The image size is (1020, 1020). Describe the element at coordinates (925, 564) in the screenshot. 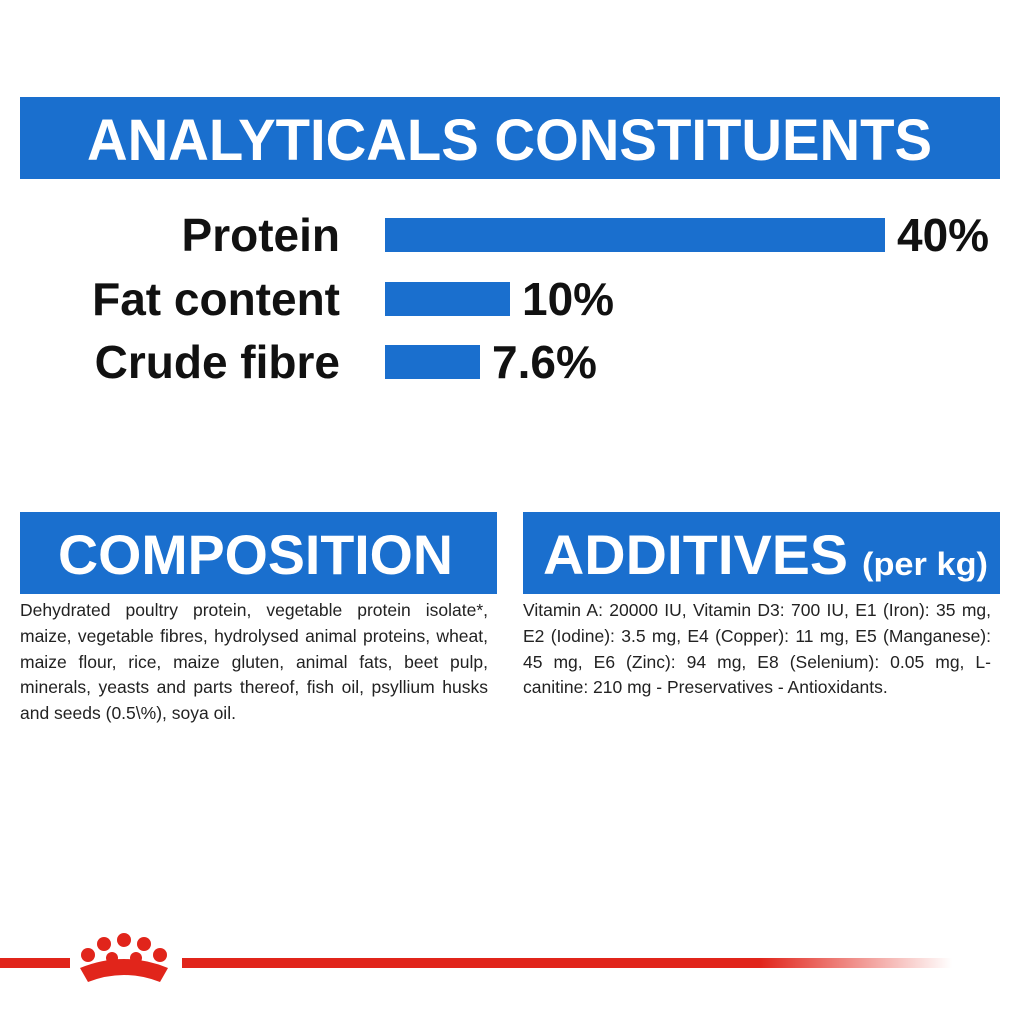

I see `additives-subtitle: (per kg)` at that location.